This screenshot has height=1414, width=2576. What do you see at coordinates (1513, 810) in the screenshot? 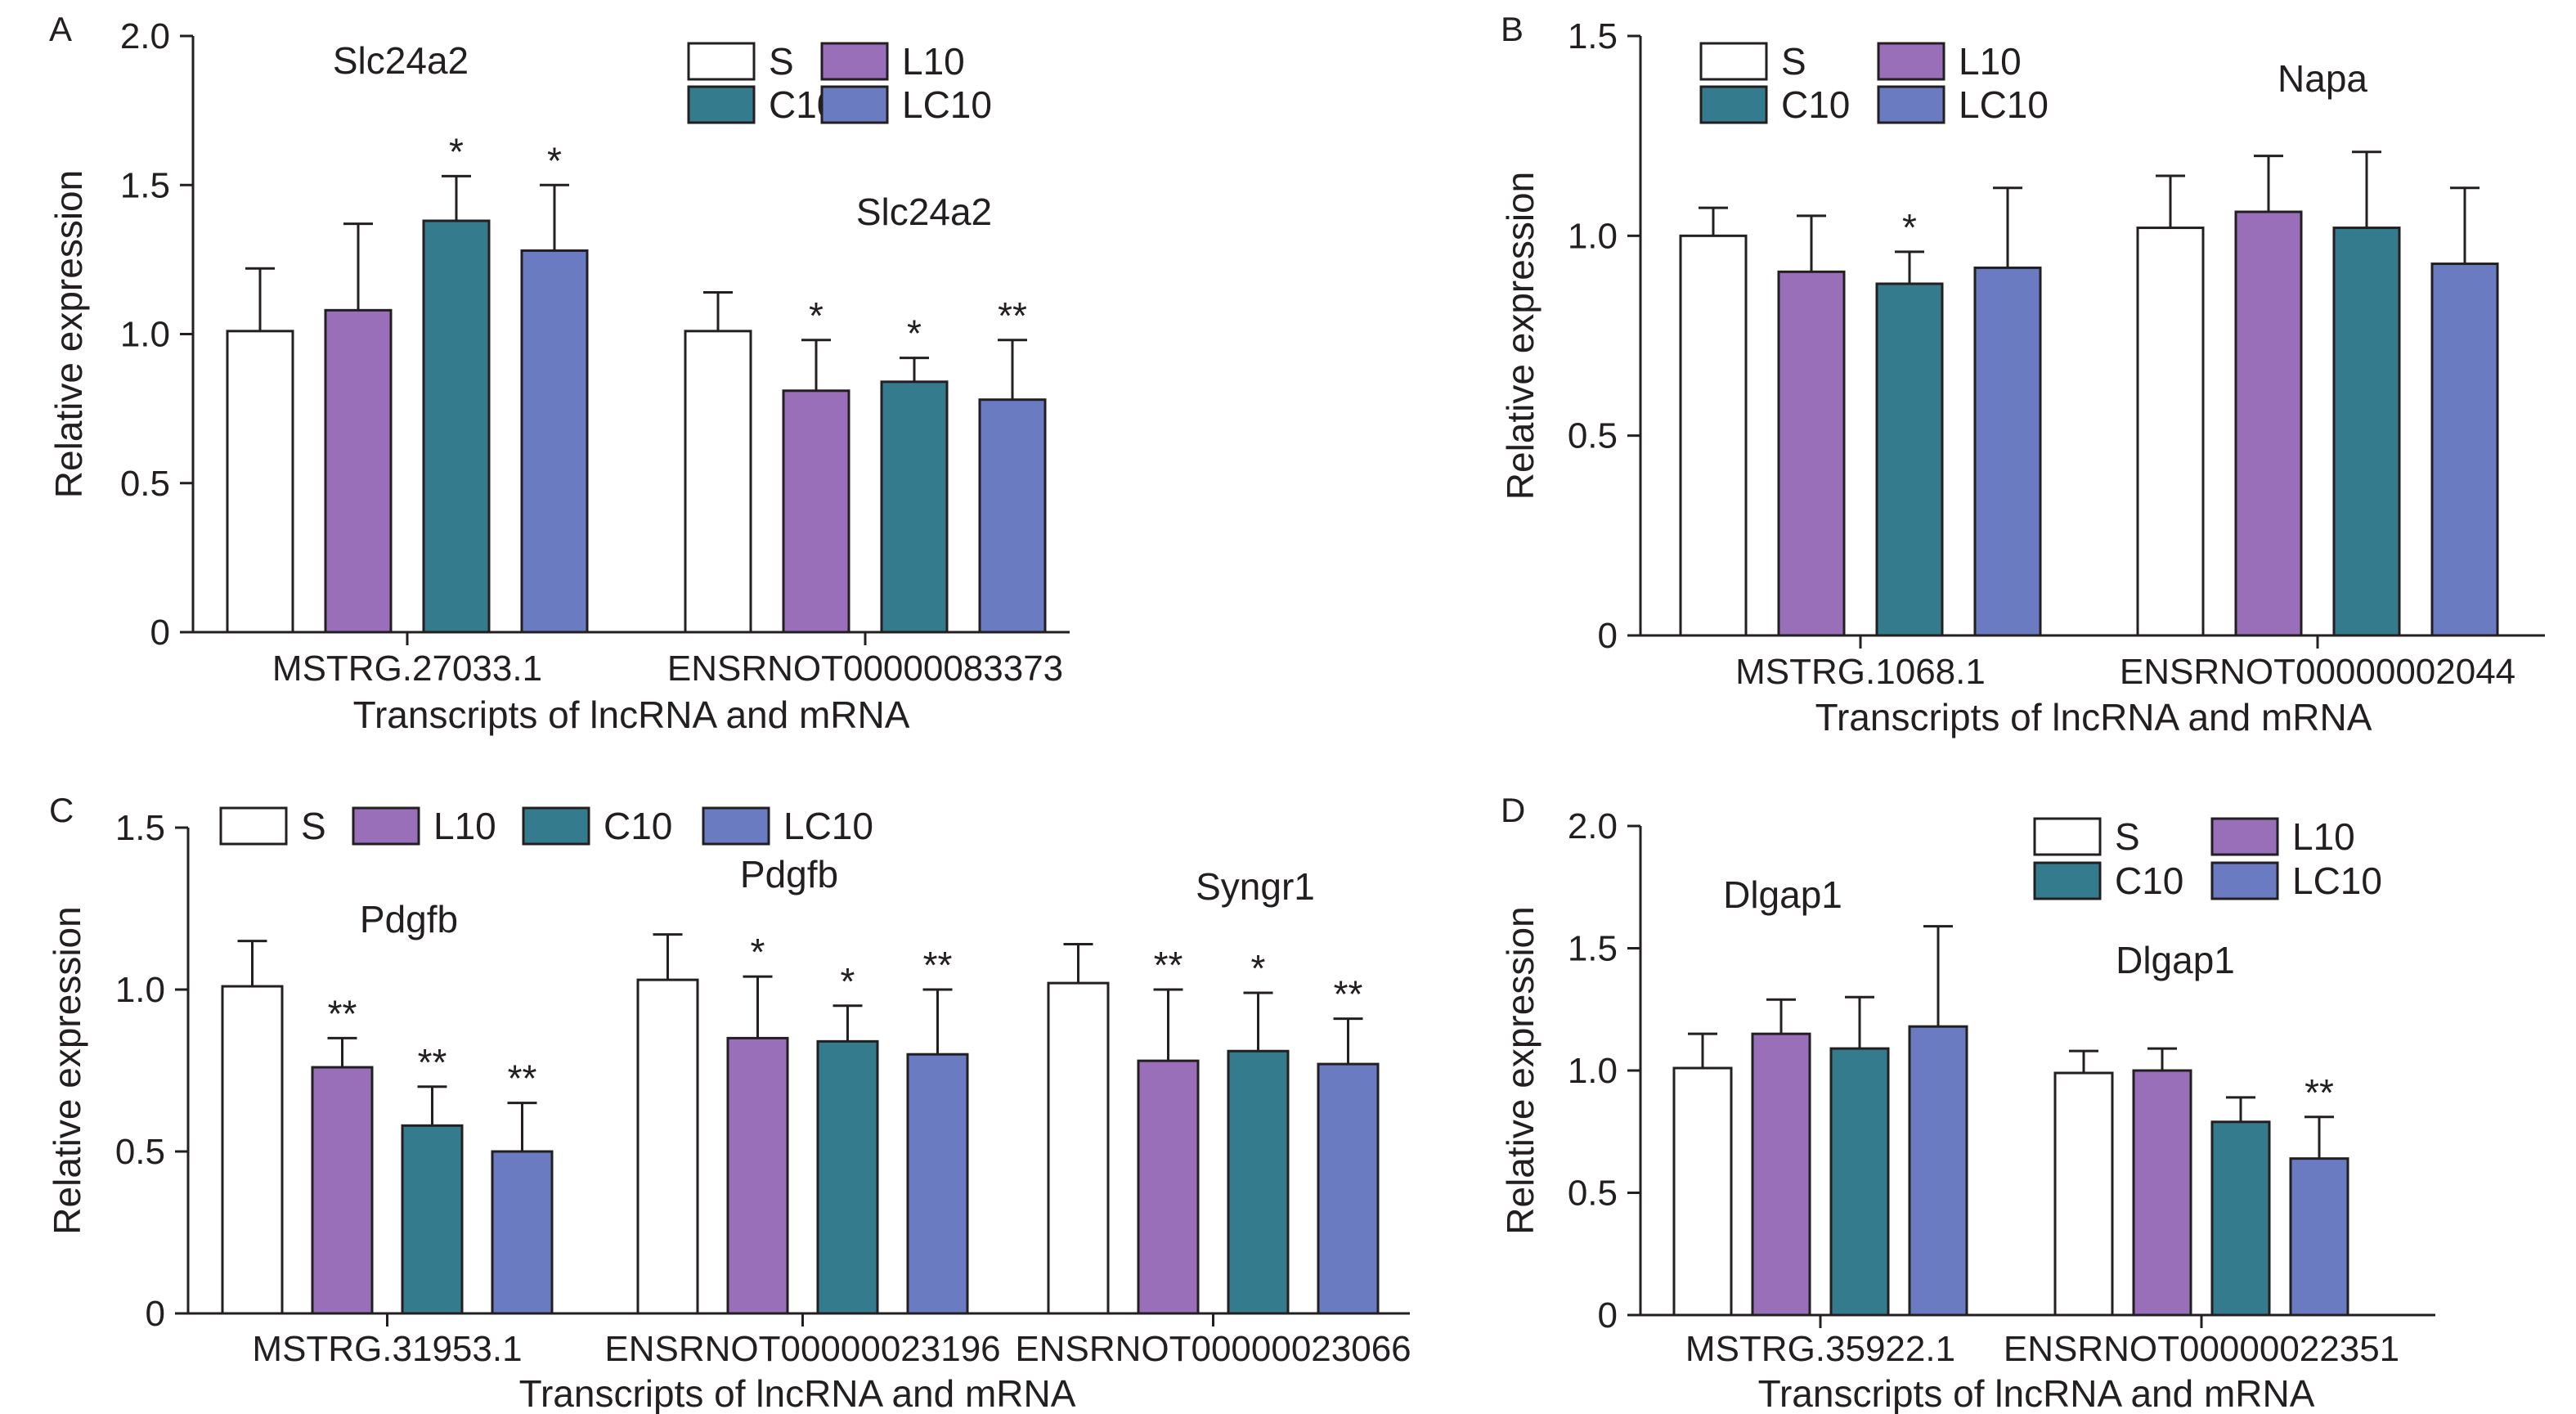
I see `panel-letter: D` at bounding box center [1513, 810].